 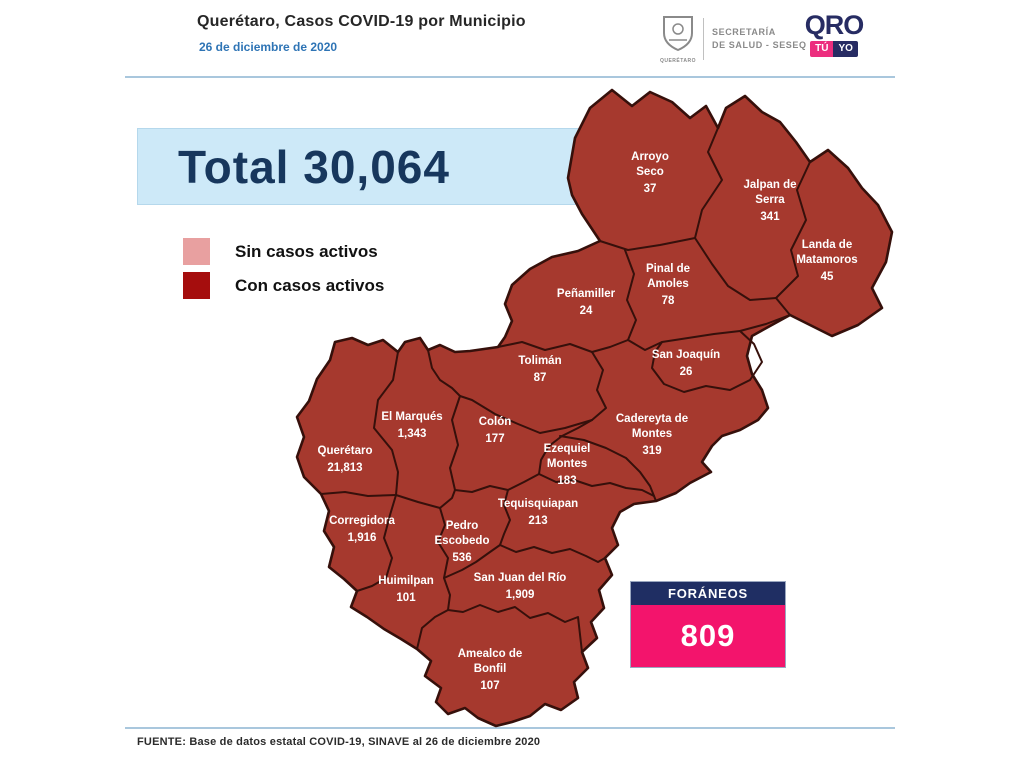 What do you see at coordinates (539, 369) in the screenshot?
I see `municipality-label-toliman: Tolimán 87` at bounding box center [539, 369].